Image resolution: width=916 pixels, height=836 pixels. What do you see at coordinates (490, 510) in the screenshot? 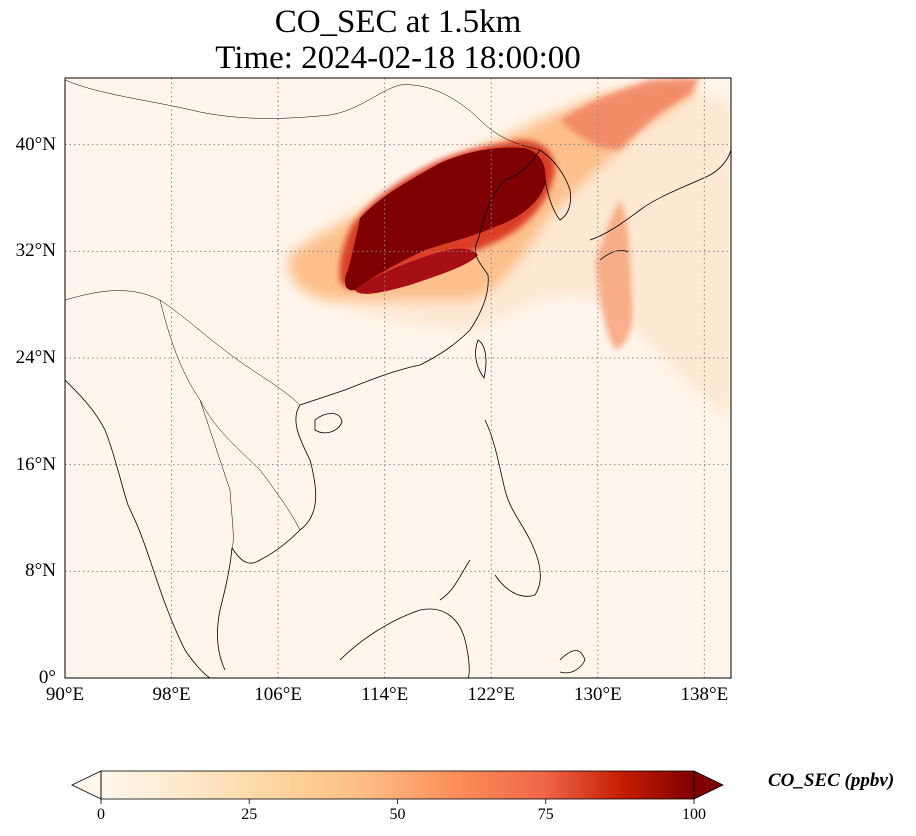
I see `coastline-philippines` at bounding box center [490, 510].